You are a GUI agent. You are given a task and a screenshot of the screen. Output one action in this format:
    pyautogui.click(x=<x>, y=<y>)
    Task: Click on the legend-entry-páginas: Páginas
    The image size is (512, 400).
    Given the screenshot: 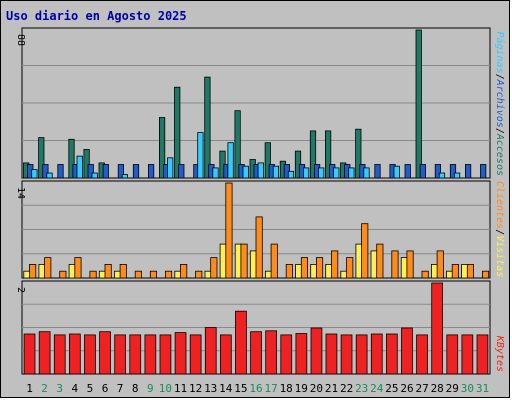 What is the action you would take?
    pyautogui.click(x=500, y=52)
    